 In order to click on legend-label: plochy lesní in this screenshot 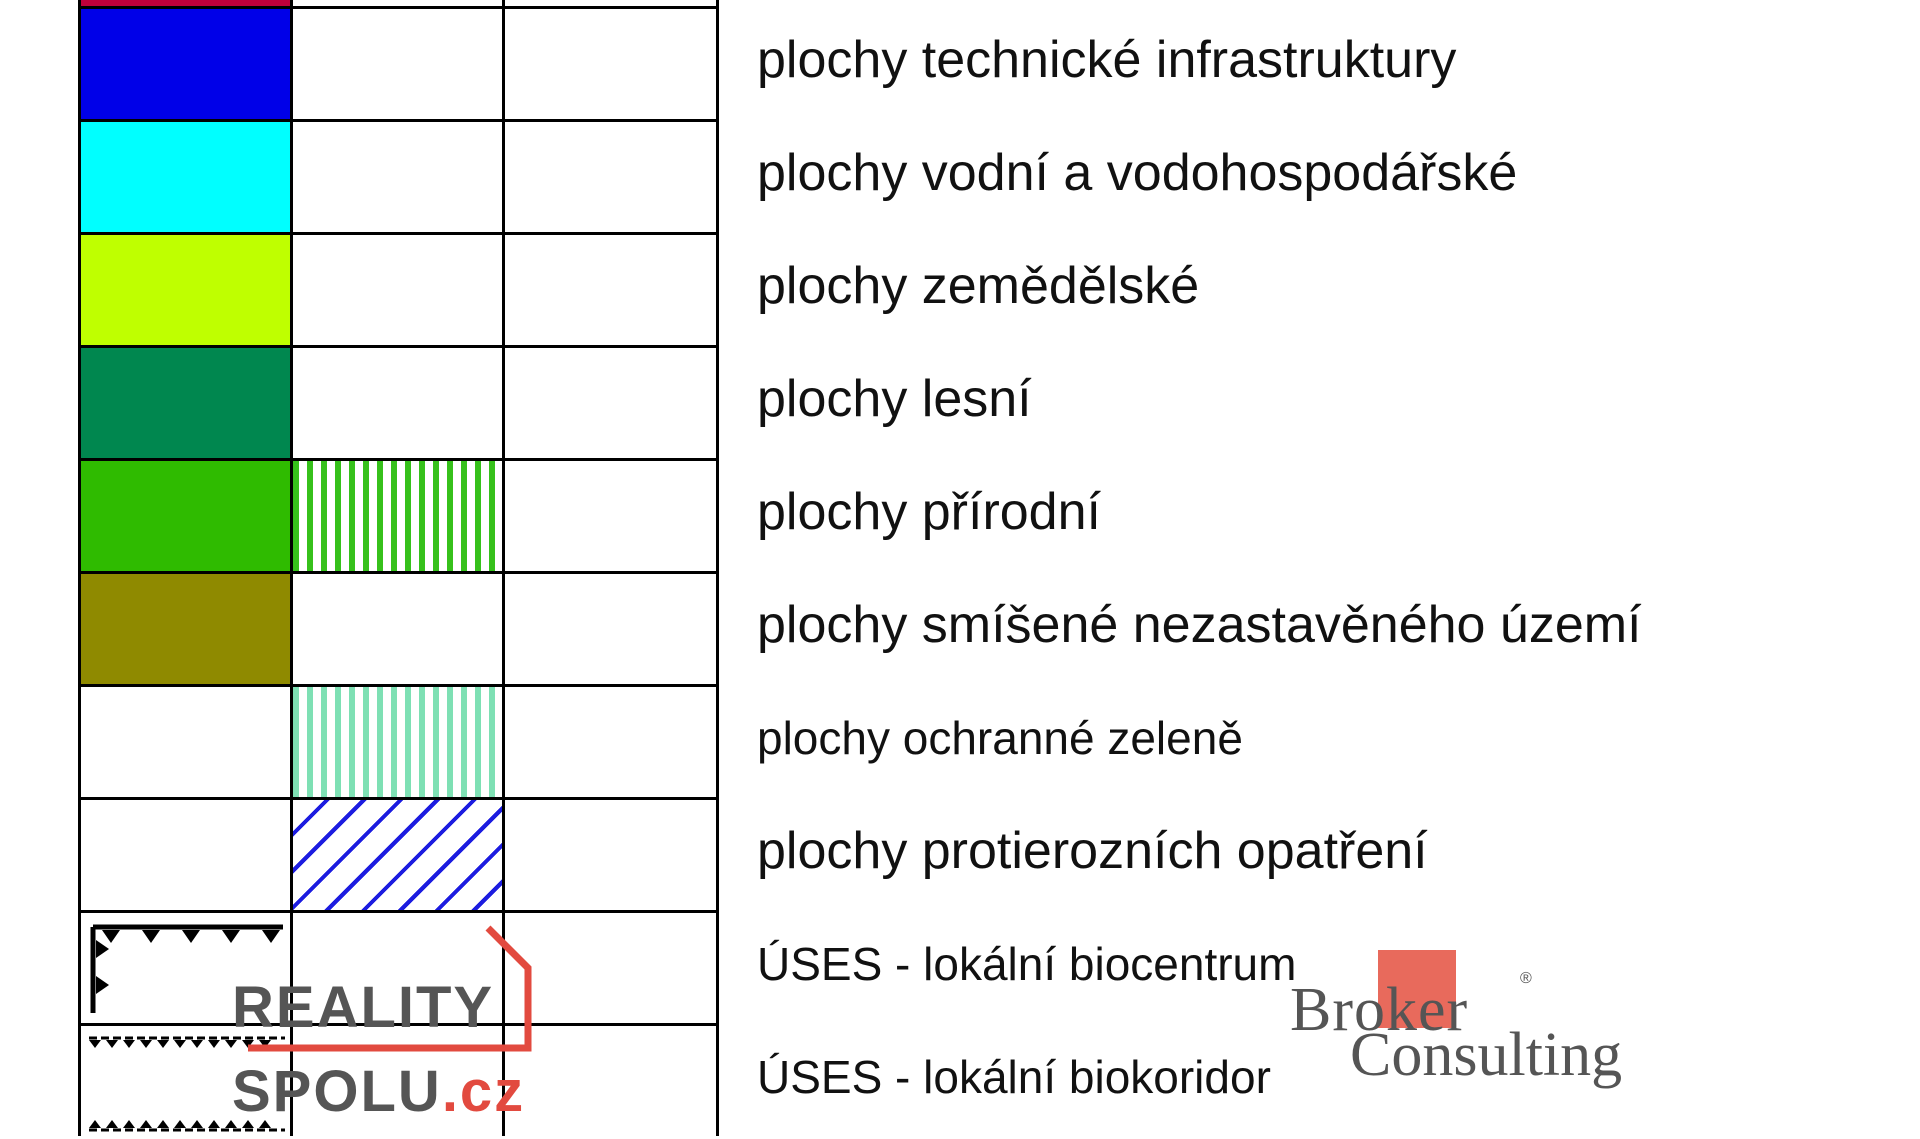, I will do `click(894, 399)`.